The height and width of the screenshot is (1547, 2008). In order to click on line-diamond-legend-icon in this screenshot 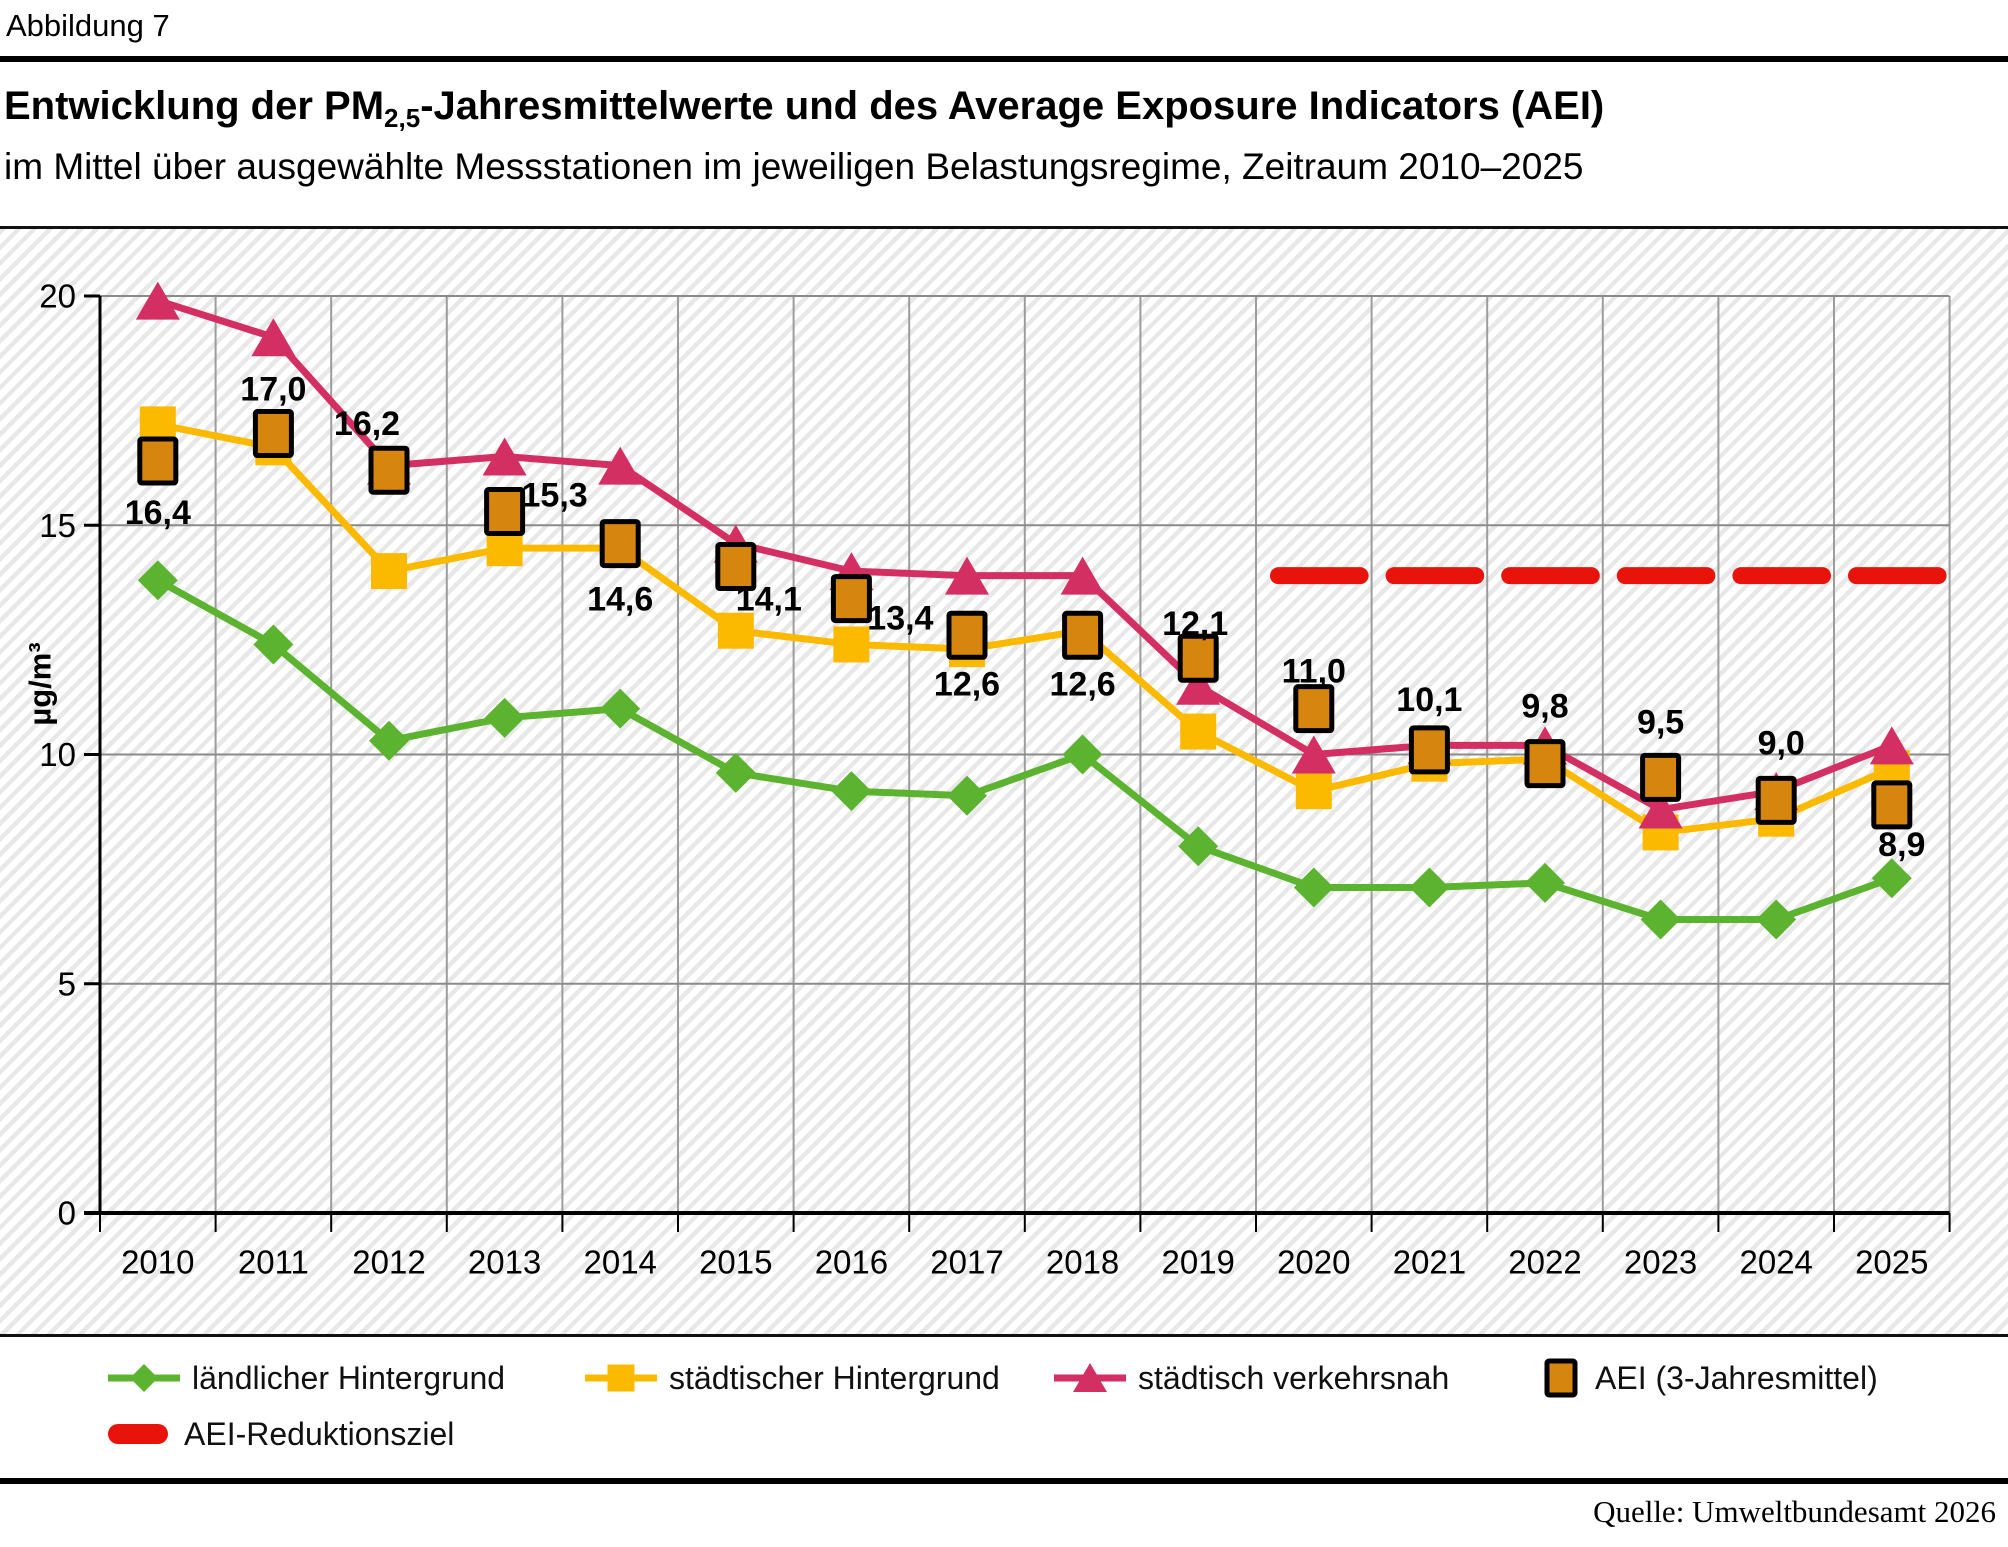, I will do `click(144, 1378)`.